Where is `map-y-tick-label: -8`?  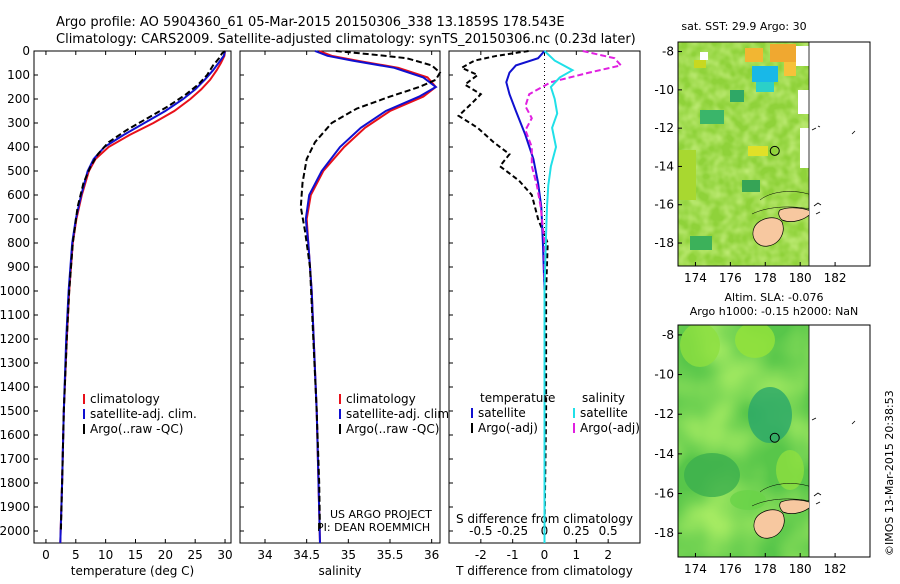 map-y-tick-label: -8 is located at coordinates (668, 52).